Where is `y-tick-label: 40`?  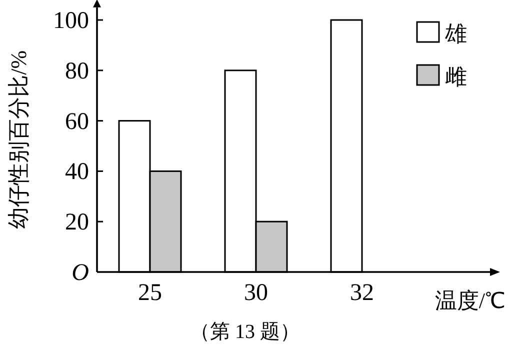 y-tick-label: 40 is located at coordinates (77, 172).